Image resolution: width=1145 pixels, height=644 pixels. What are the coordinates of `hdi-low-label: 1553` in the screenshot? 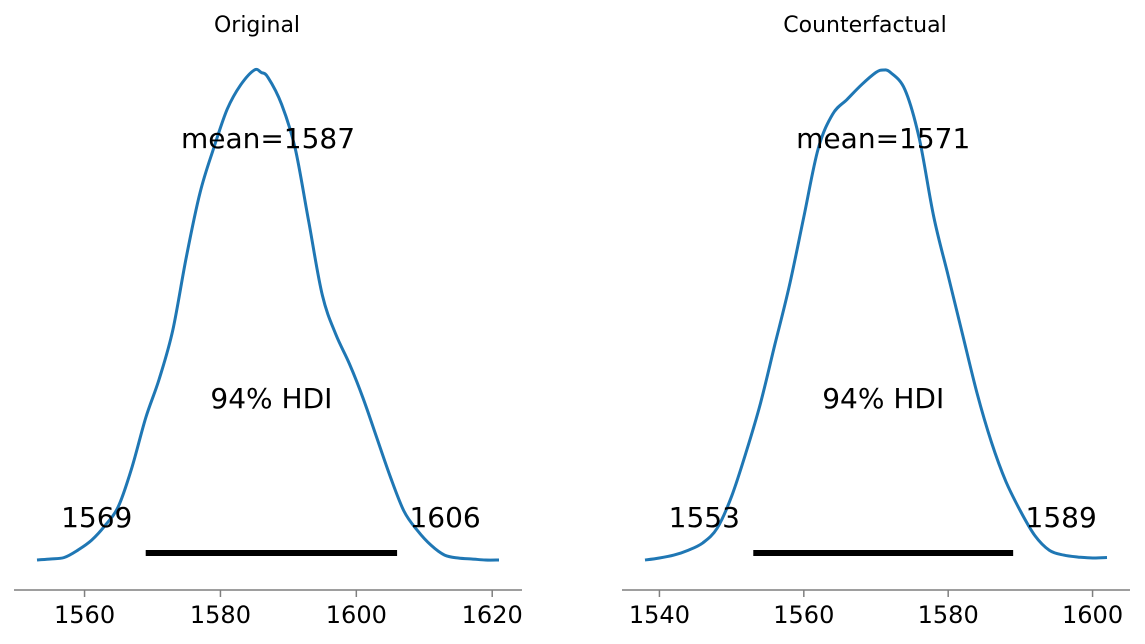 It's located at (704, 517).